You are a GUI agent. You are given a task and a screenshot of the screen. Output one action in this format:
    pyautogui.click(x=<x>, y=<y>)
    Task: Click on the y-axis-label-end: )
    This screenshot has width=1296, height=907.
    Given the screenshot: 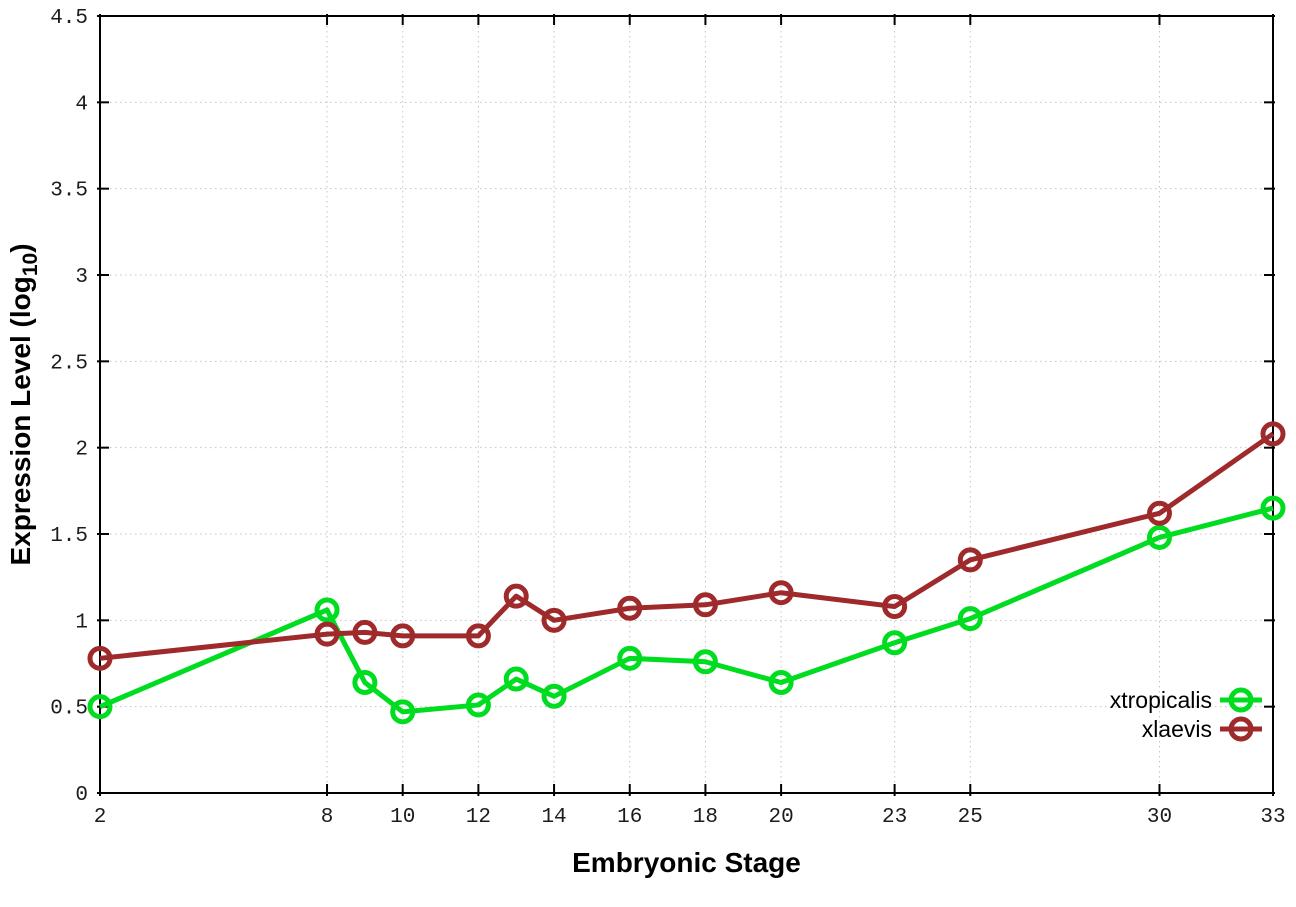 What is the action you would take?
    pyautogui.click(x=20, y=247)
    